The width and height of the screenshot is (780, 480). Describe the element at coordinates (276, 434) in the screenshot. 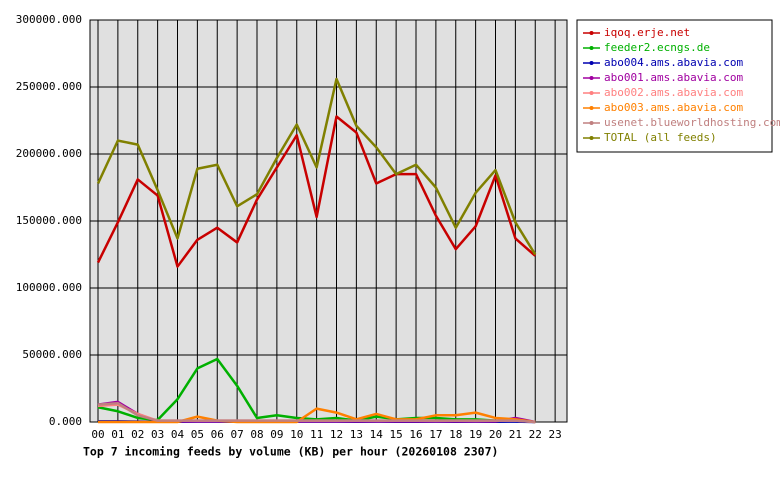

I see `x-tick-label: 09` at that location.